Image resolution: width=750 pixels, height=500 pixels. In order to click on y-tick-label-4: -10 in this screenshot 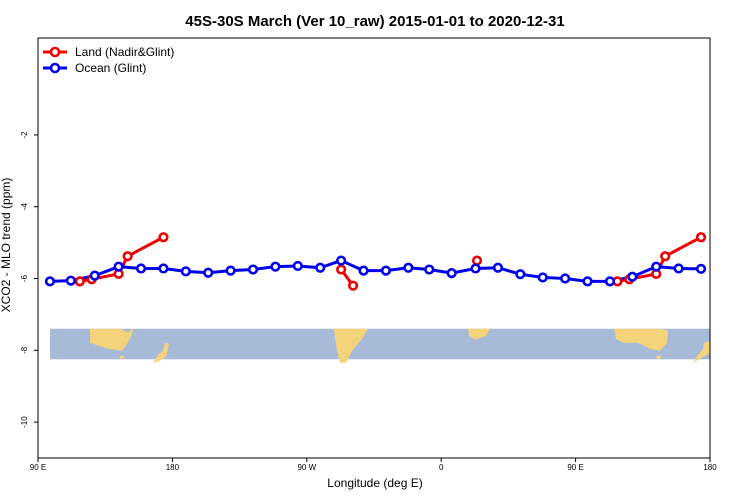, I will do `click(24, 422)`.